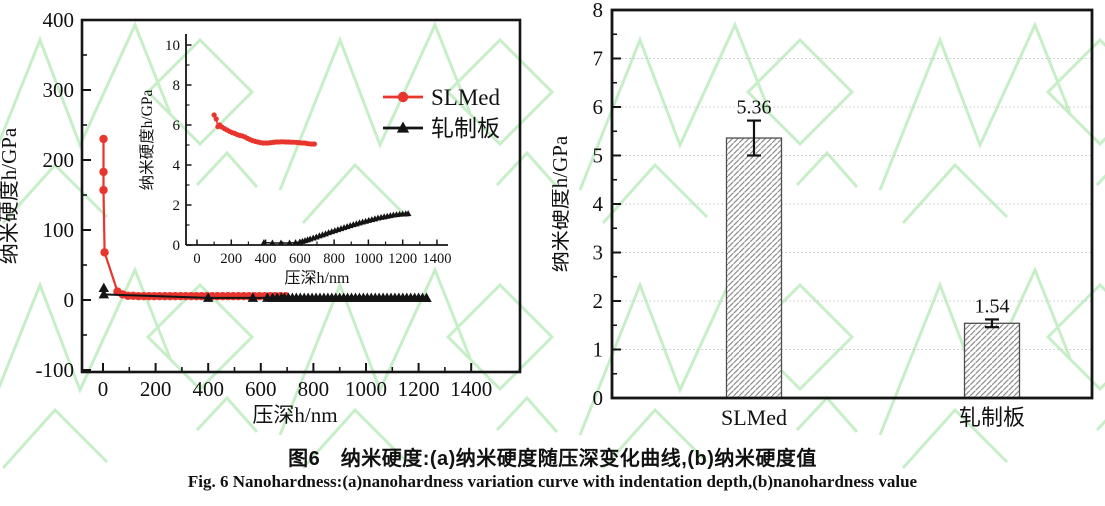  What do you see at coordinates (208, 389) in the screenshot?
I see `x-tick-label: 400` at bounding box center [208, 389].